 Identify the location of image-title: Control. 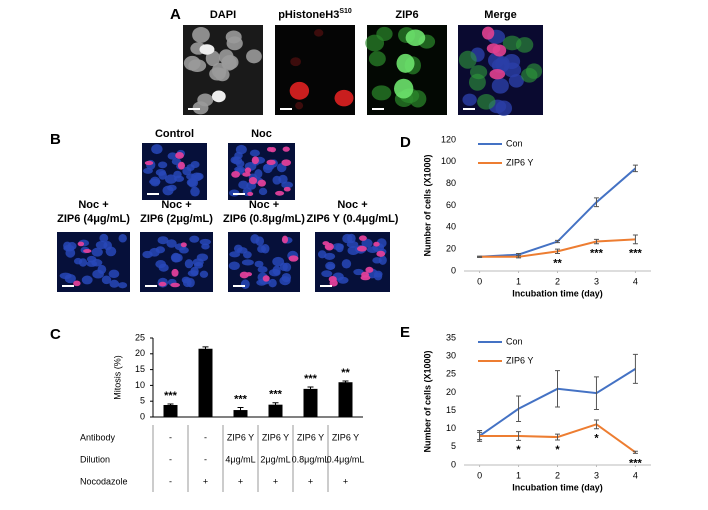
(174, 134).